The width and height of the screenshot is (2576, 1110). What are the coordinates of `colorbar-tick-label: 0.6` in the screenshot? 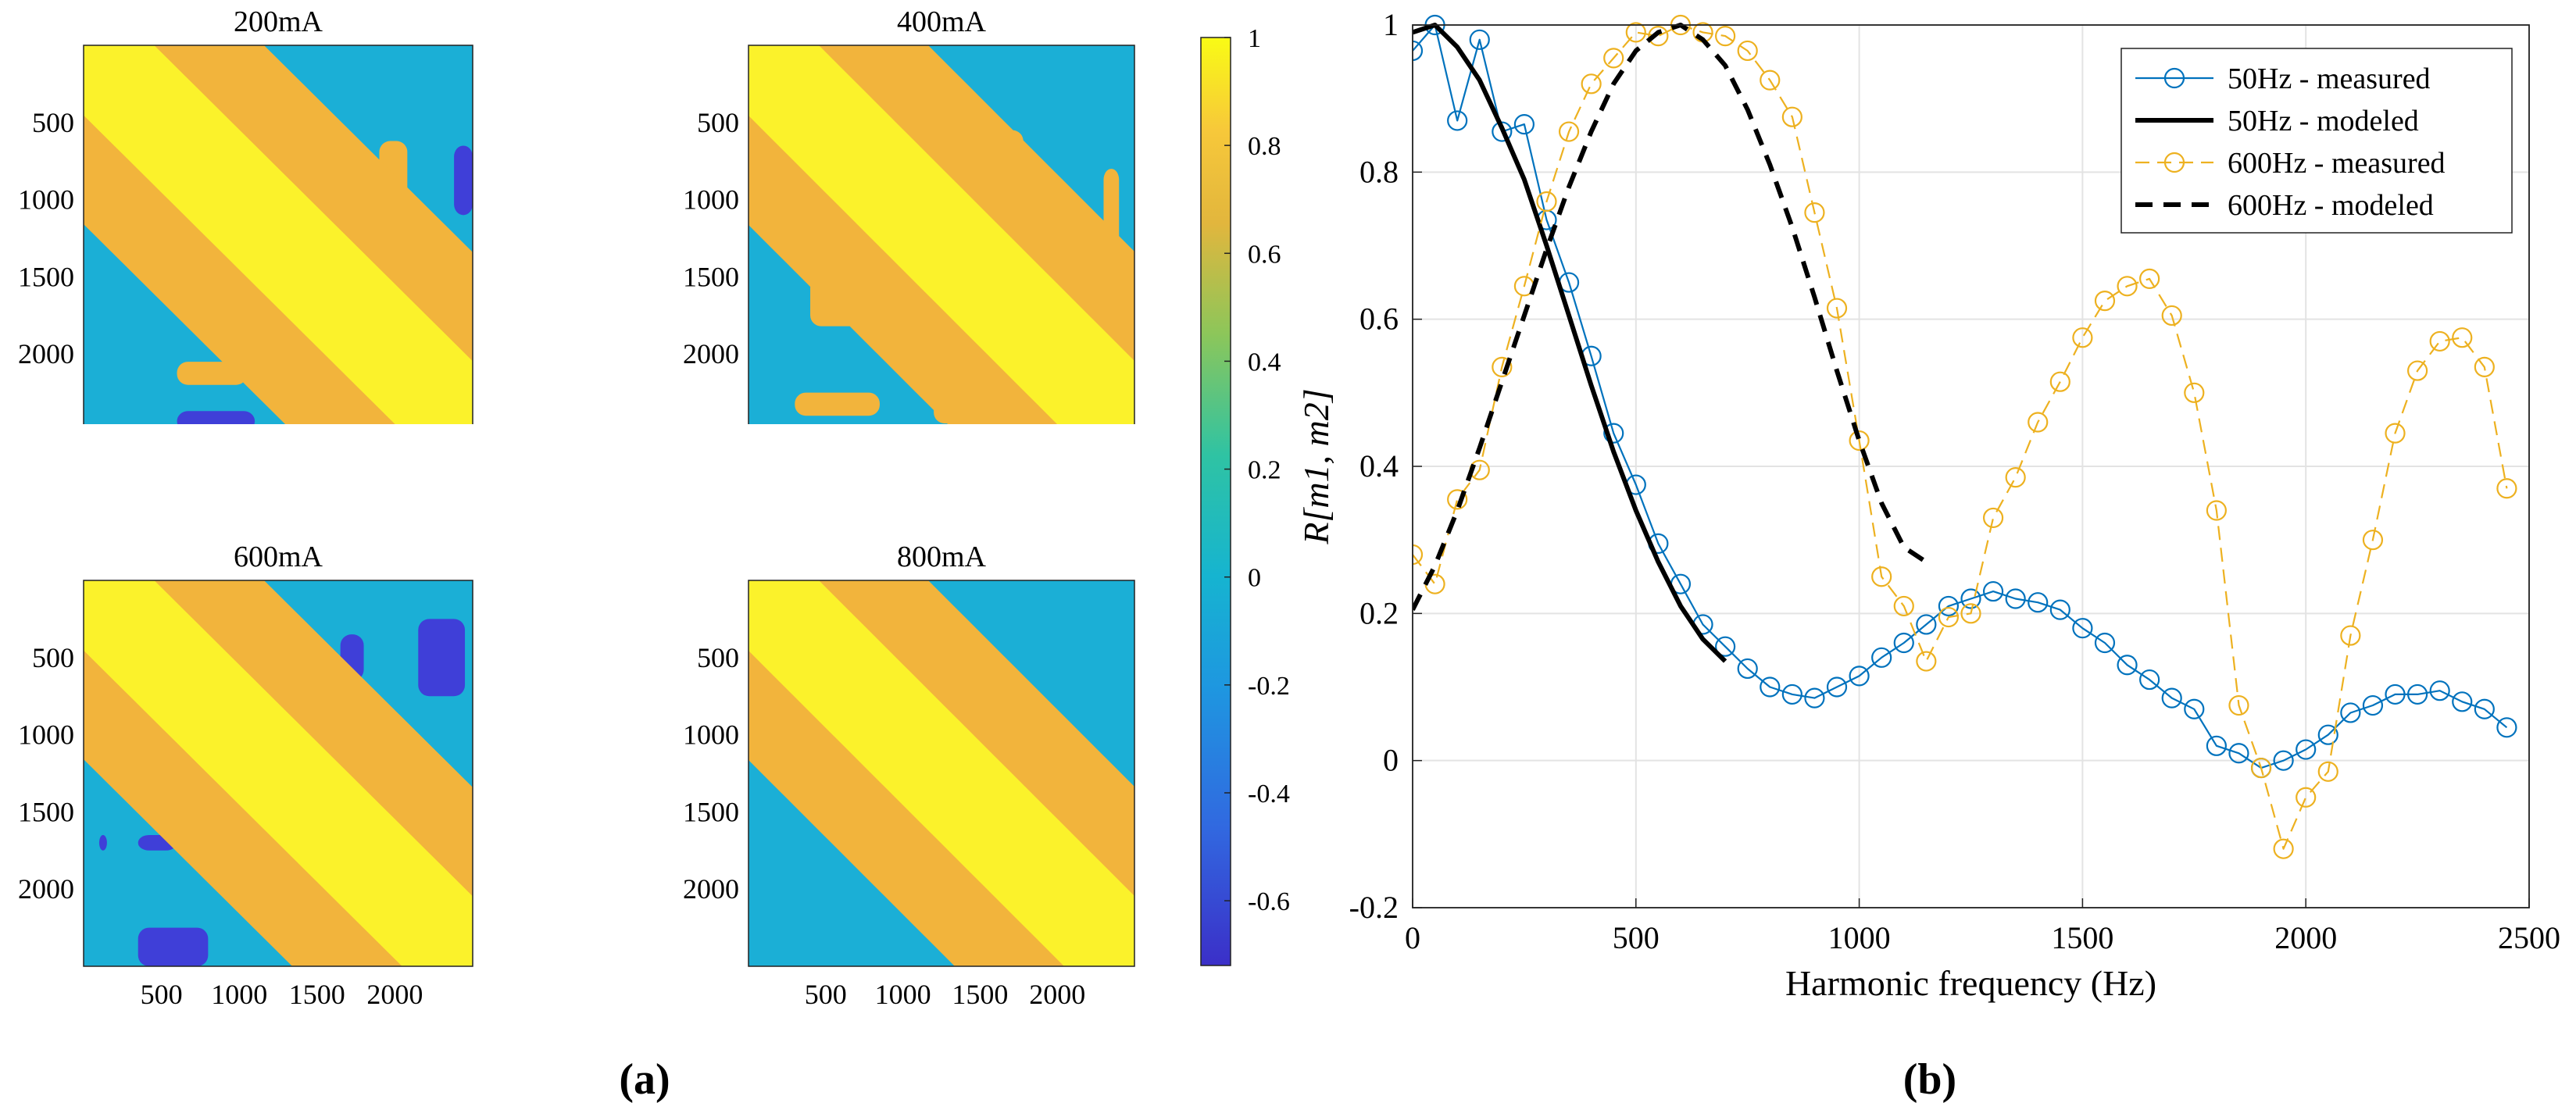 It's located at (1265, 254).